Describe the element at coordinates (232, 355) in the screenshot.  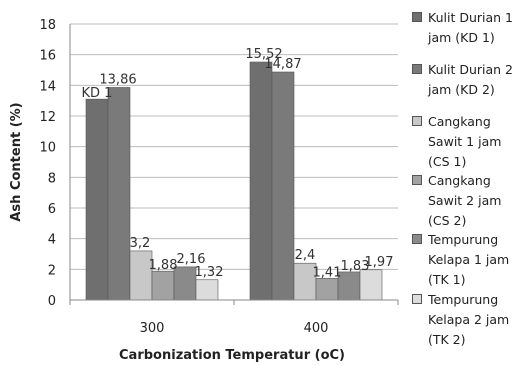
I see `x-axis-title: Carbonization Temperatur (oC)` at that location.